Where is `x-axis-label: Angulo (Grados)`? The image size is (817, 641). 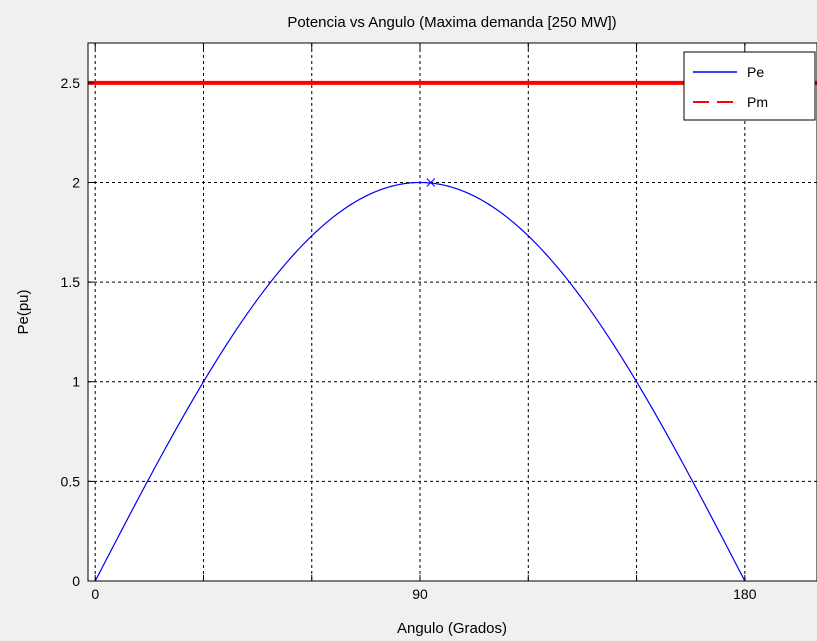 x-axis-label: Angulo (Grados) is located at coordinates (452, 628).